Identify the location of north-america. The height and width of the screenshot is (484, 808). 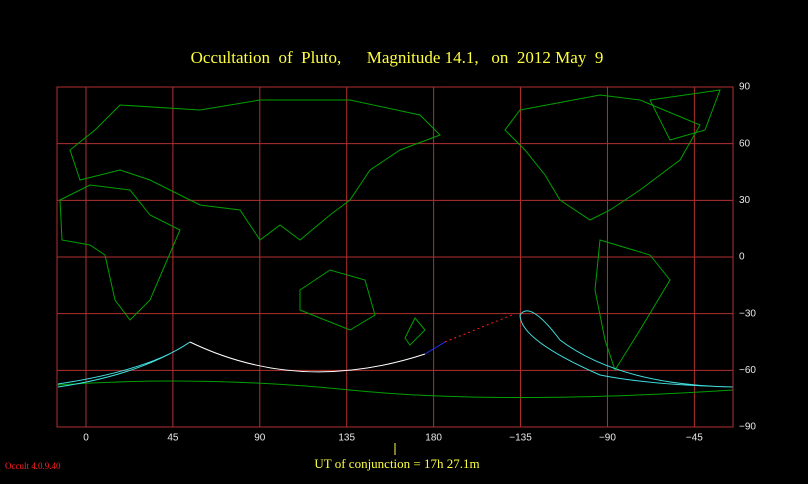
(602, 157).